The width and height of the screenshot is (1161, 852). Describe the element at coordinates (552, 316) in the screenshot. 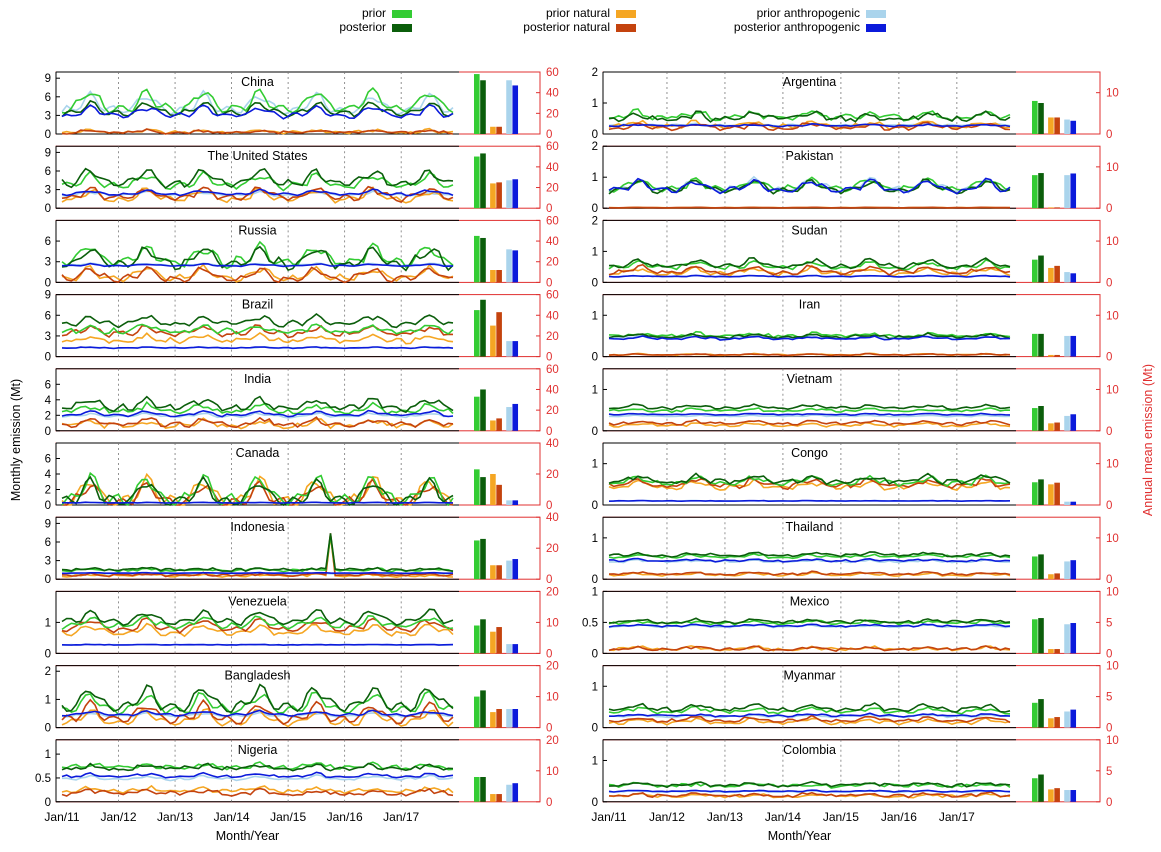

I see `r-tick-label: 40` at that location.